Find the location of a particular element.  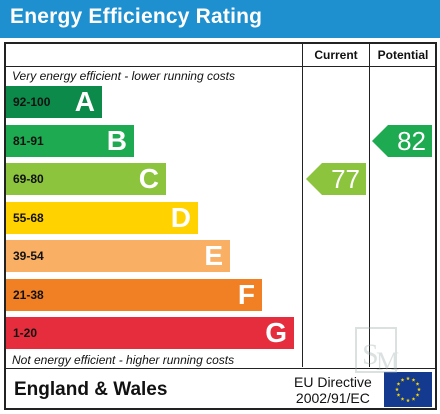

svg-text: M is located at coordinates (387, 361).